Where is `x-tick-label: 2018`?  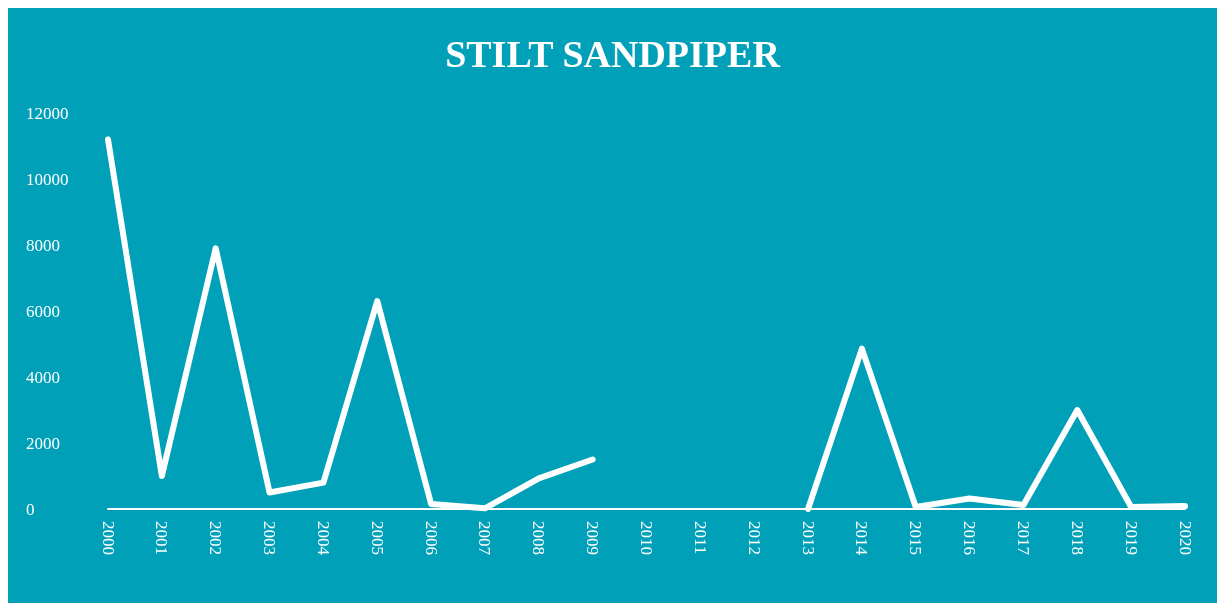
x-tick-label: 2018 is located at coordinates (1077, 538).